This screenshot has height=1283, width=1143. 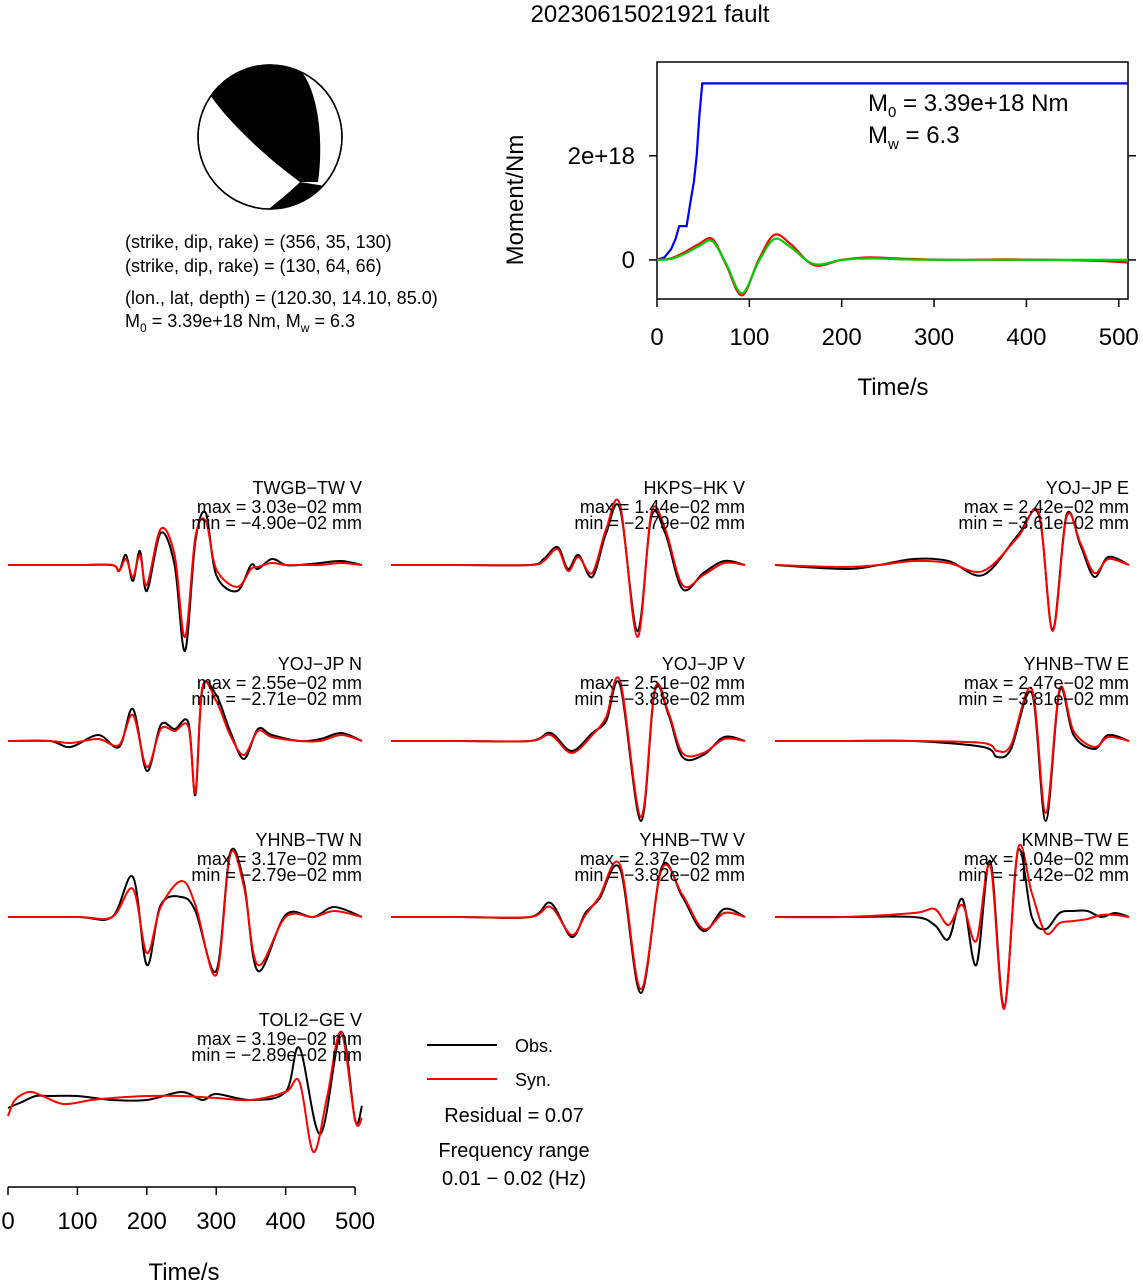 I want to click on stf-y-axis-label: Moment/Nm, so click(x=515, y=200).